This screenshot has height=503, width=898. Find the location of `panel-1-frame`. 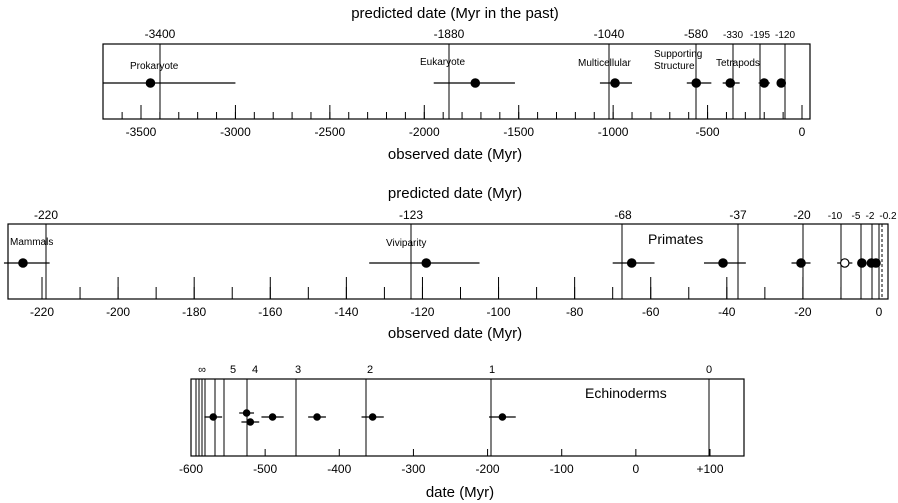

panel-1-frame is located at coordinates (456, 81).